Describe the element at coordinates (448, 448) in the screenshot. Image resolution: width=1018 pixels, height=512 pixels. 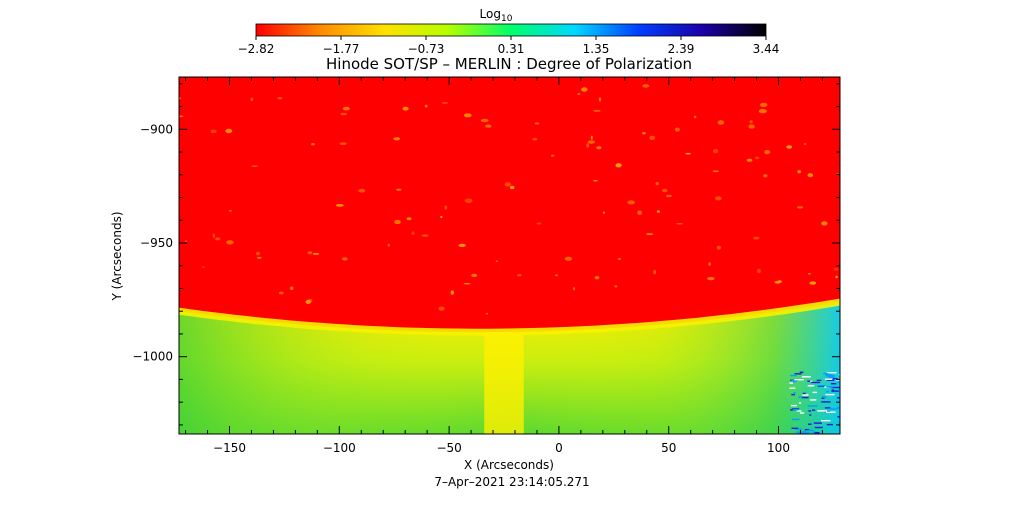
I see `x-tick-label: −50` at that location.